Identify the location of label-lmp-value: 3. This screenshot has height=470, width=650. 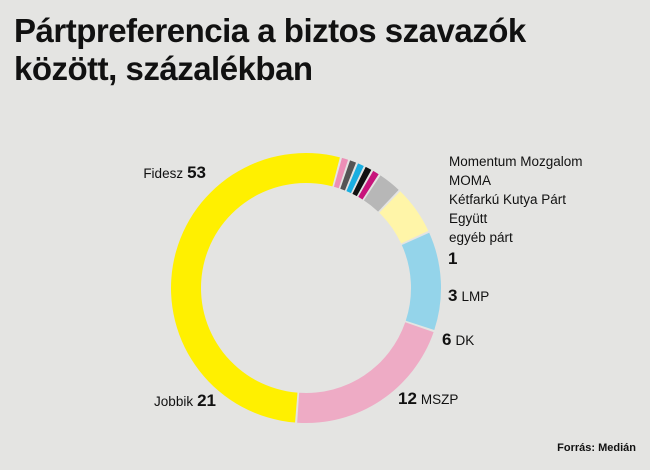
(452, 295).